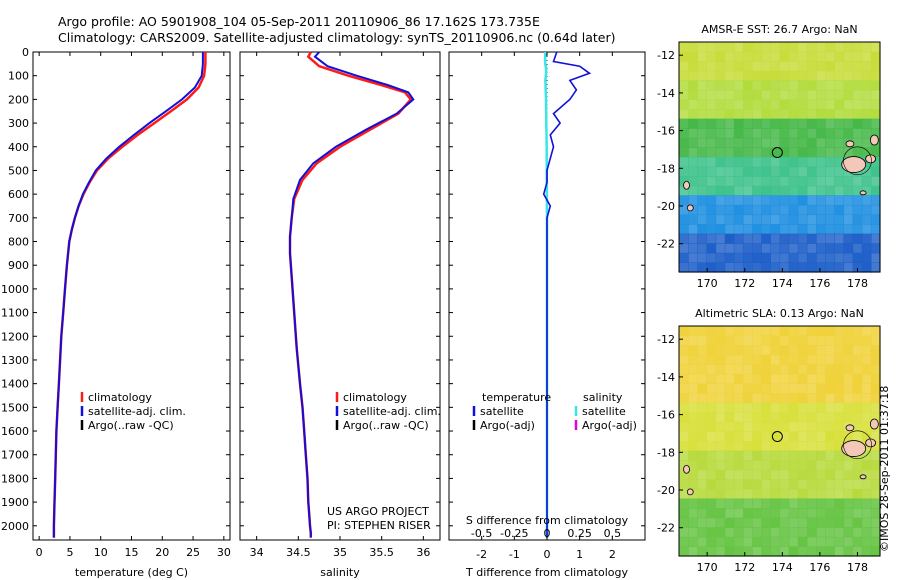 This screenshot has height=580, width=900. What do you see at coordinates (131, 572) in the screenshot?
I see `temperature-x-axis-label: temperature (deg C)` at bounding box center [131, 572].